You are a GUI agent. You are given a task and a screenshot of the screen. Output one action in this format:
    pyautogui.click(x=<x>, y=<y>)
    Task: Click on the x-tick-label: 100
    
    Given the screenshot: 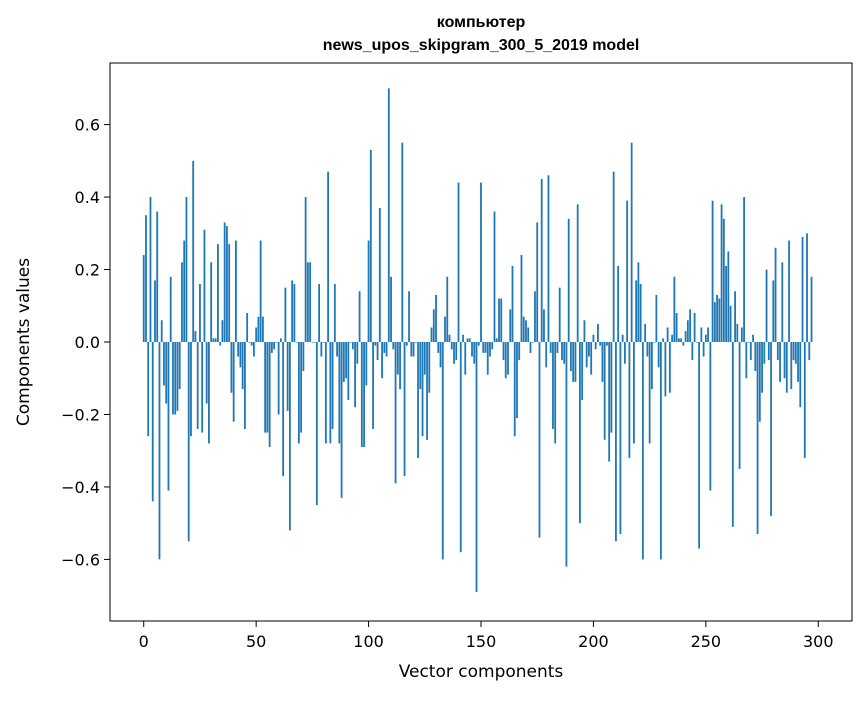 What is the action you would take?
    pyautogui.click(x=368, y=641)
    